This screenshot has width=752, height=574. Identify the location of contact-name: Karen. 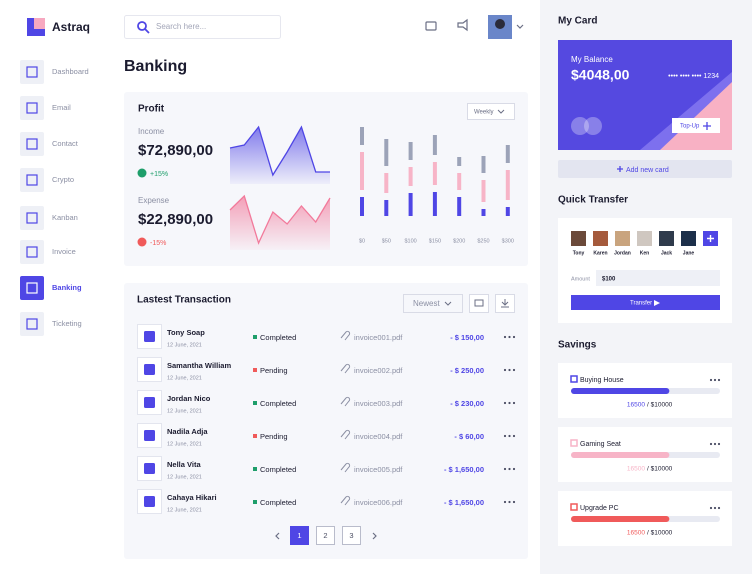
(600, 253).